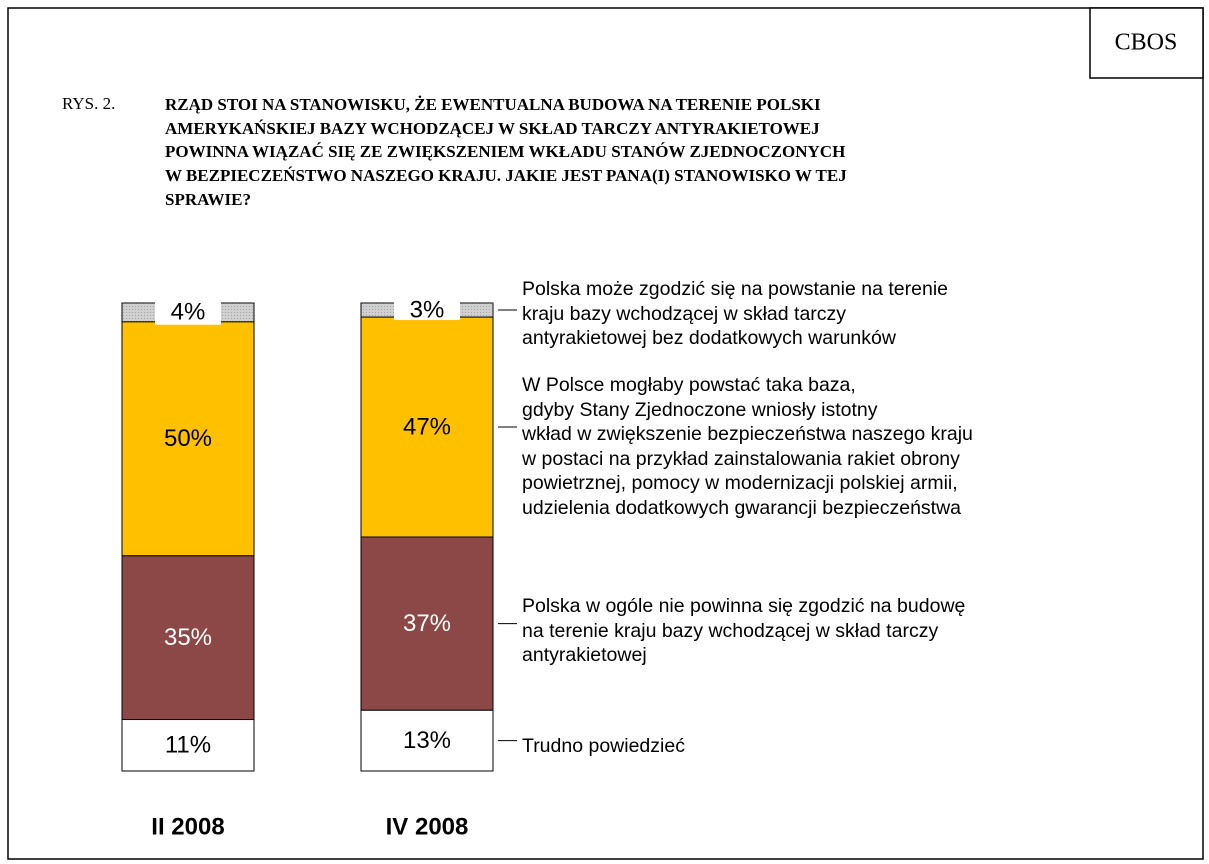 Image resolution: width=1209 pixels, height=864 pixels. Describe the element at coordinates (603, 746) in the screenshot. I see `legend-entry: Trudno powiedzieć` at that location.